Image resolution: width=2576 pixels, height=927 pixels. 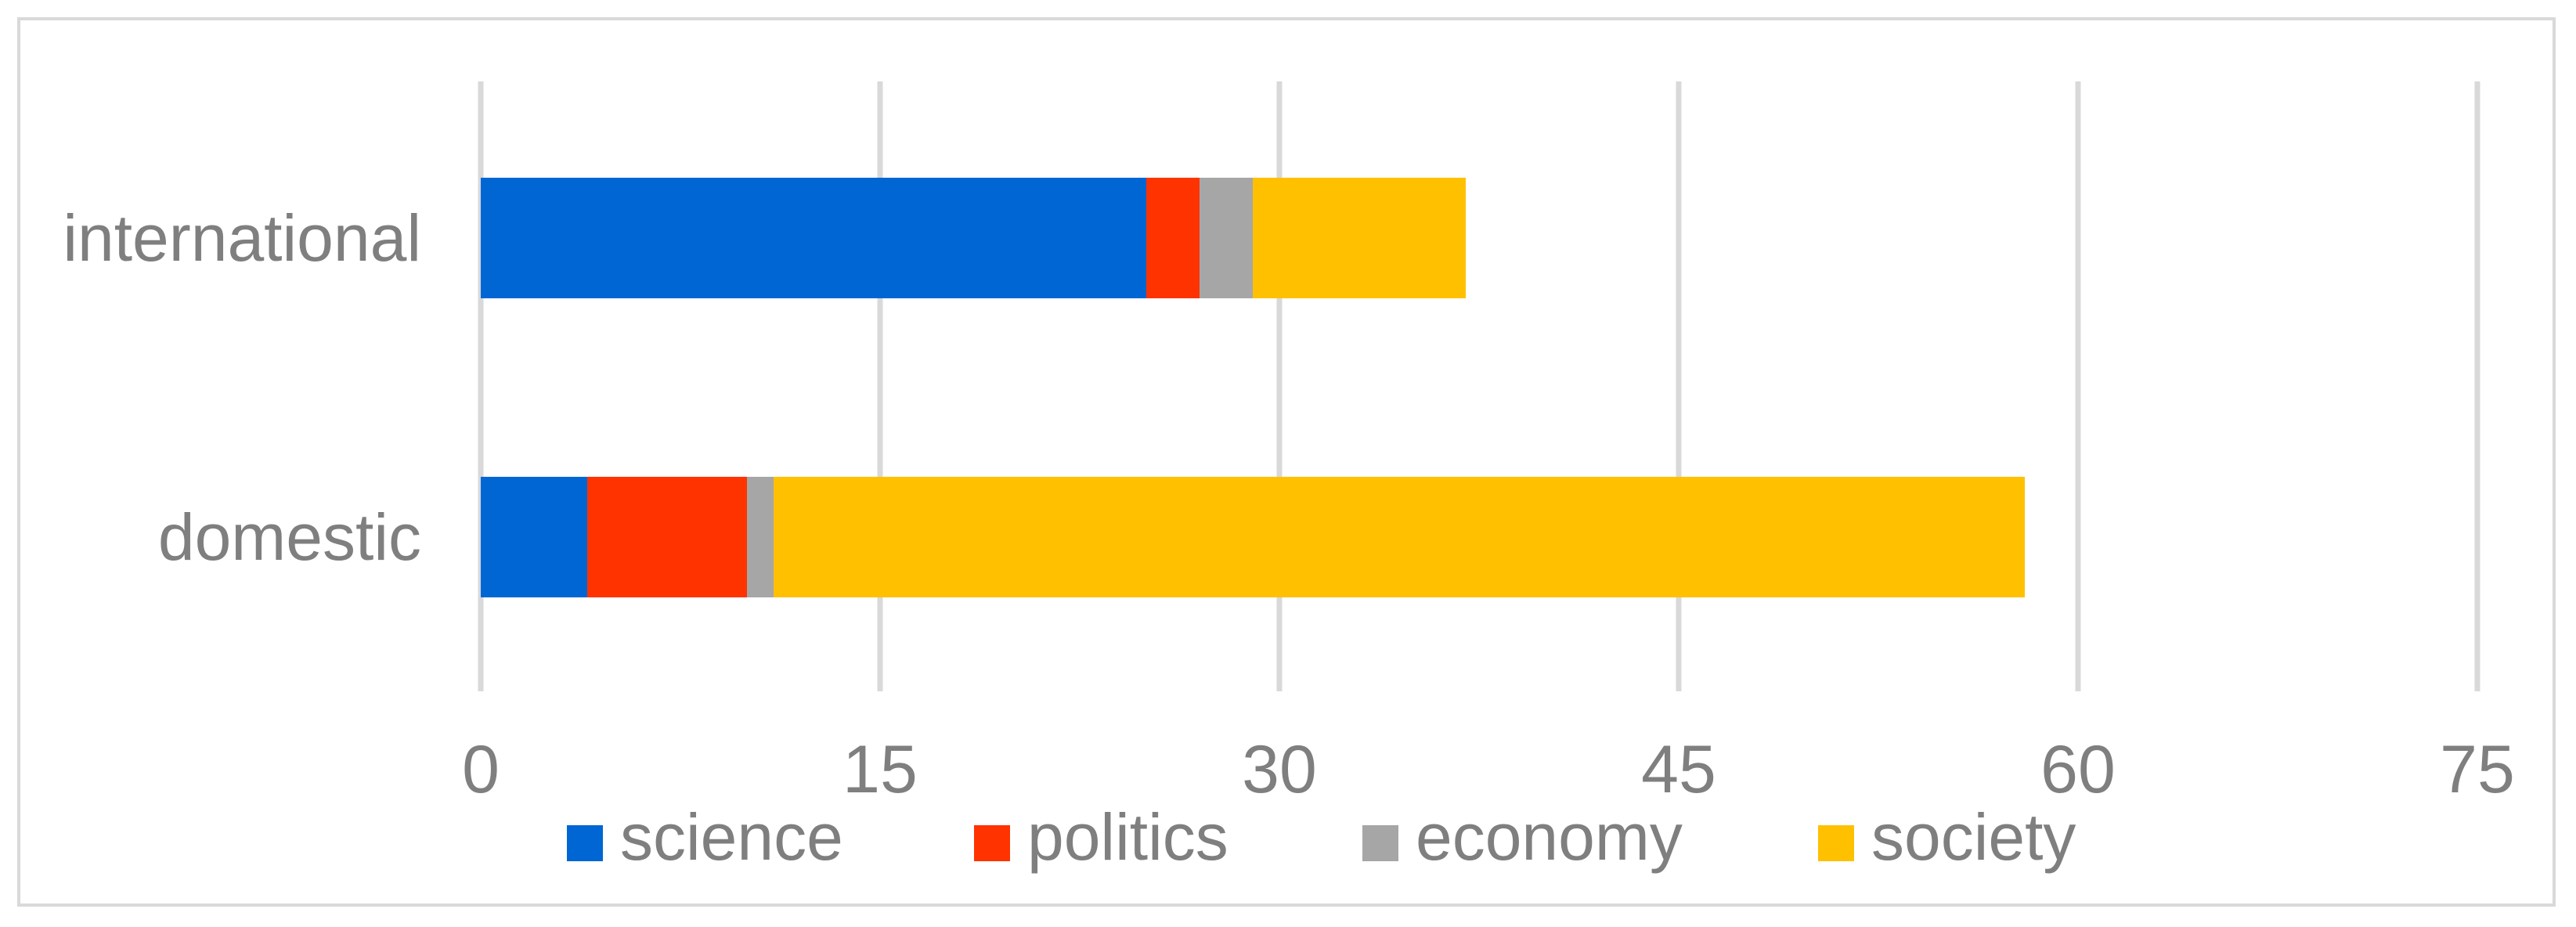 What do you see at coordinates (1173, 238) in the screenshot?
I see `bar-international-politics` at bounding box center [1173, 238].